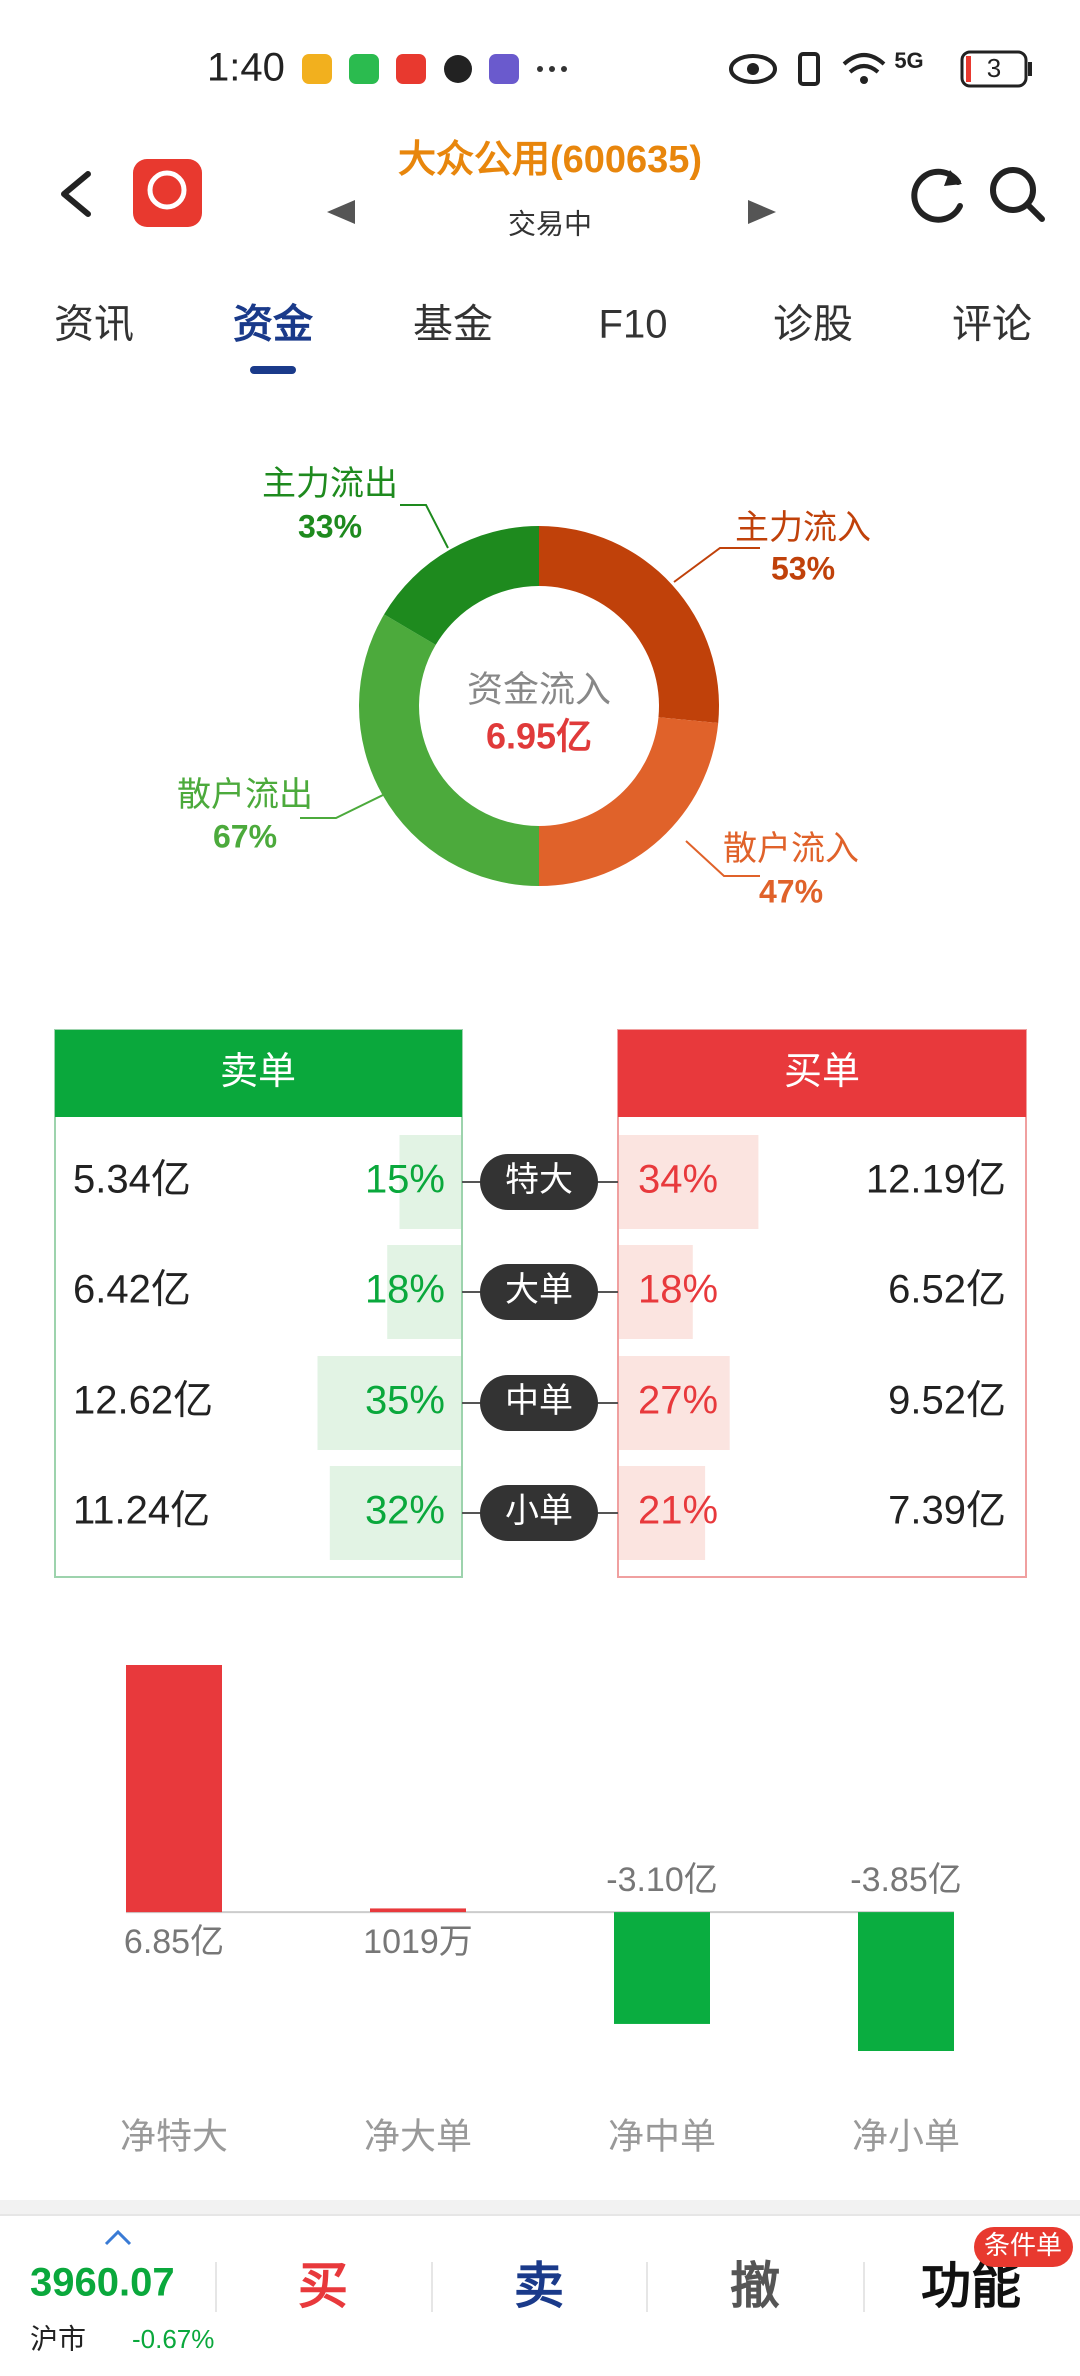 The height and width of the screenshot is (2376, 1080). What do you see at coordinates (992, 325) in the screenshot?
I see `tab: 评论` at bounding box center [992, 325].